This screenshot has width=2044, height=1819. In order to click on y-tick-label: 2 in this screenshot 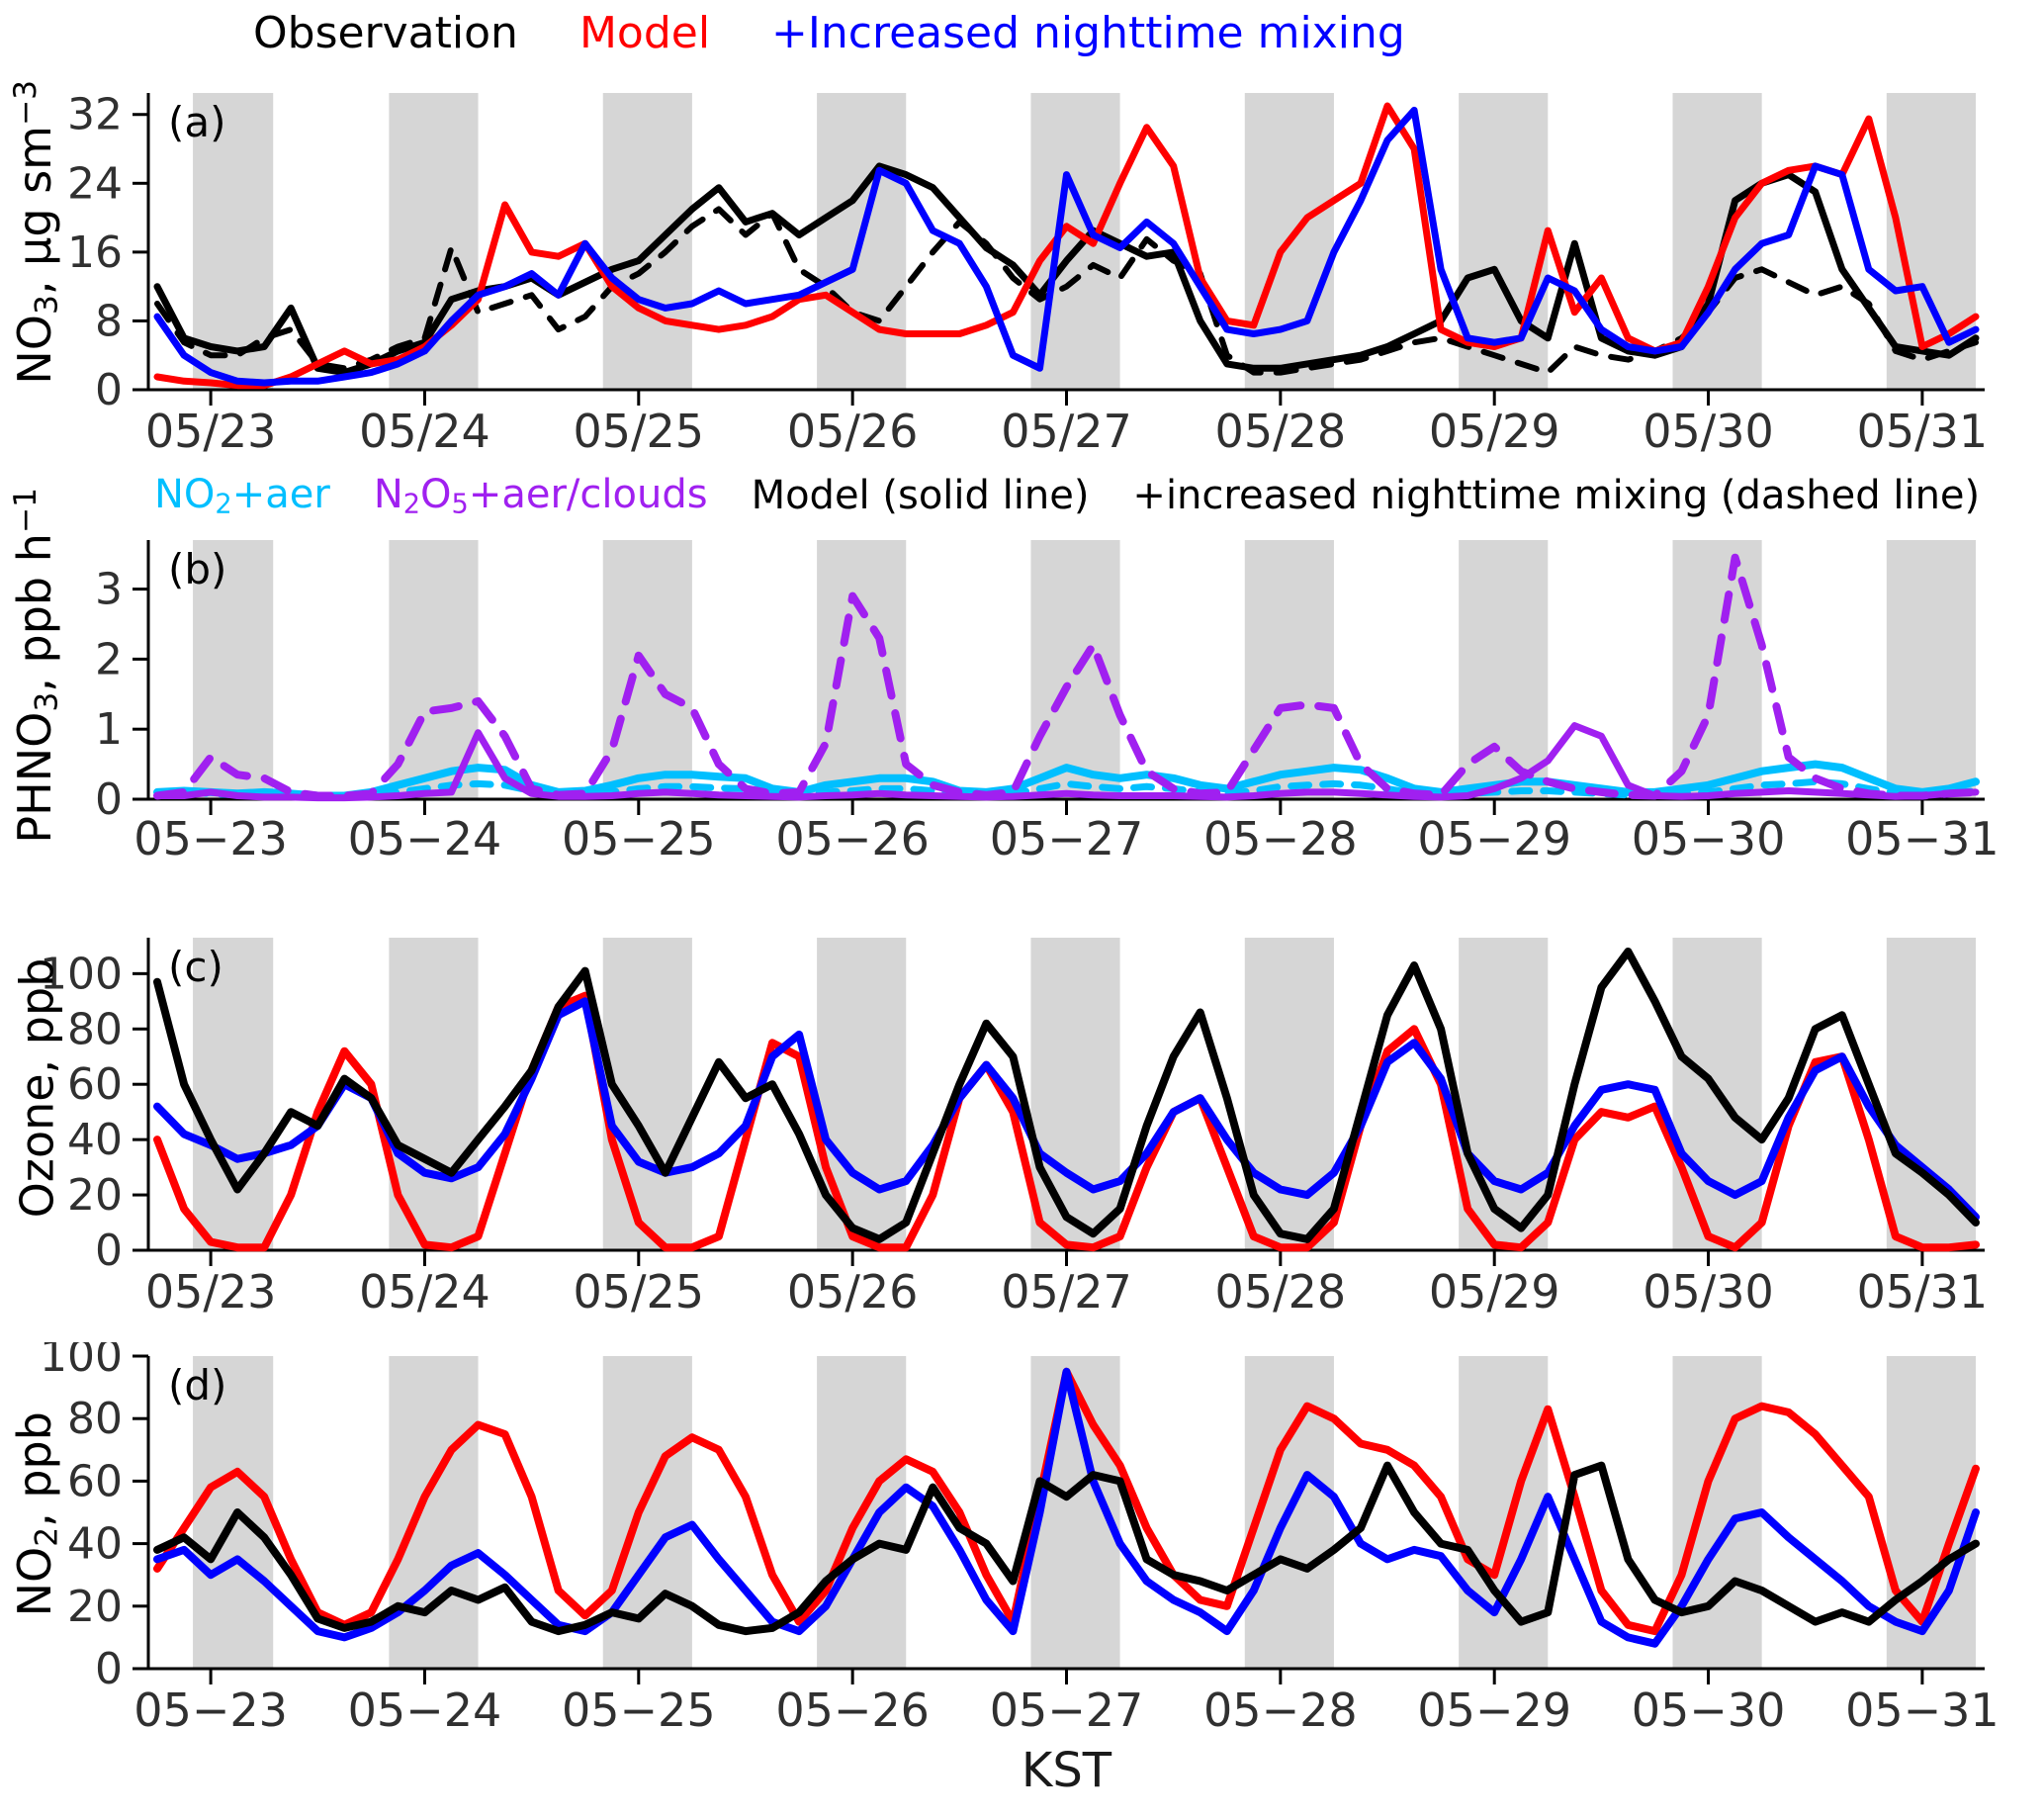, I will do `click(109, 659)`.